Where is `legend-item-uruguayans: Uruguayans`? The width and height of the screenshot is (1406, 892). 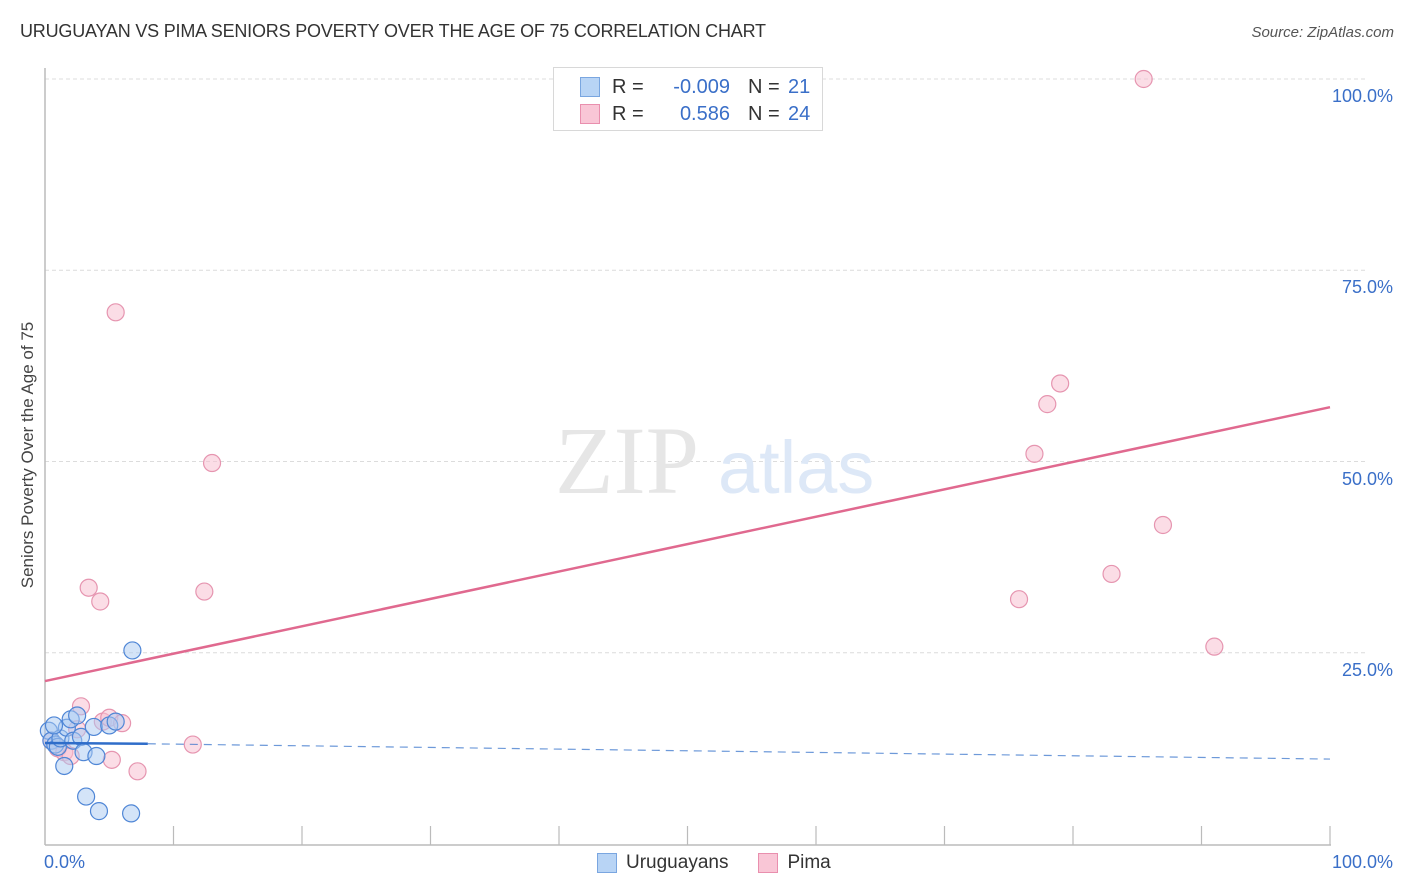 legend-item-uruguayans: Uruguayans is located at coordinates (662, 863).